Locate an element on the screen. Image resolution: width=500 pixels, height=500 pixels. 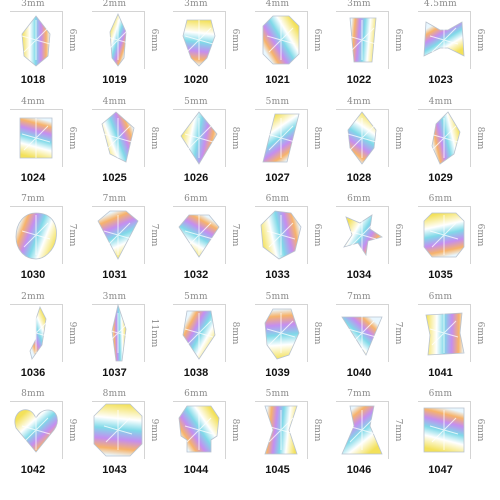
product-code: 1018 is located at coordinates (33, 80).